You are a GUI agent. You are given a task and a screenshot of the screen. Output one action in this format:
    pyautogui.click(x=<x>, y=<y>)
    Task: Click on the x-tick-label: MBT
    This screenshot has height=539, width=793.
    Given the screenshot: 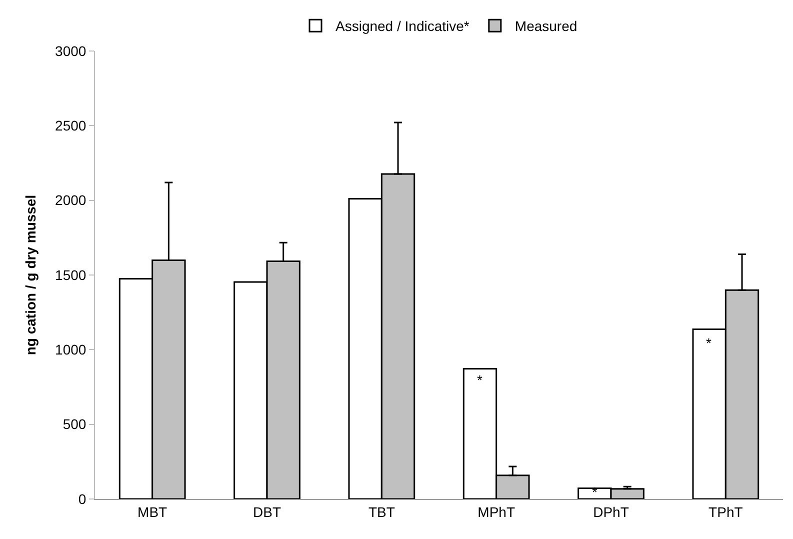 What is the action you would take?
    pyautogui.click(x=153, y=512)
    